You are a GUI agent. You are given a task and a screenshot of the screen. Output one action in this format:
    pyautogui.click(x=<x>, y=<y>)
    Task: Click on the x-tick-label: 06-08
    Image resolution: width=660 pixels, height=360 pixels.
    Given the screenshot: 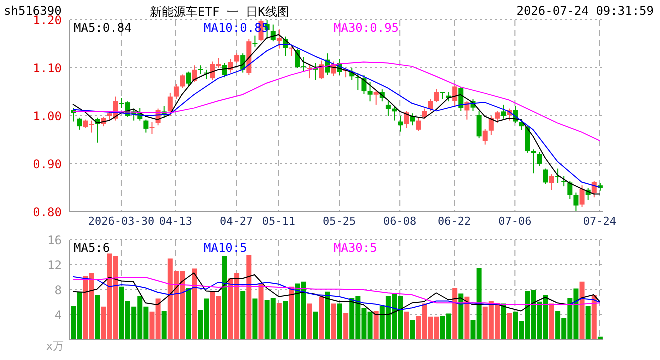 What is the action you would take?
    pyautogui.click(x=400, y=221)
    